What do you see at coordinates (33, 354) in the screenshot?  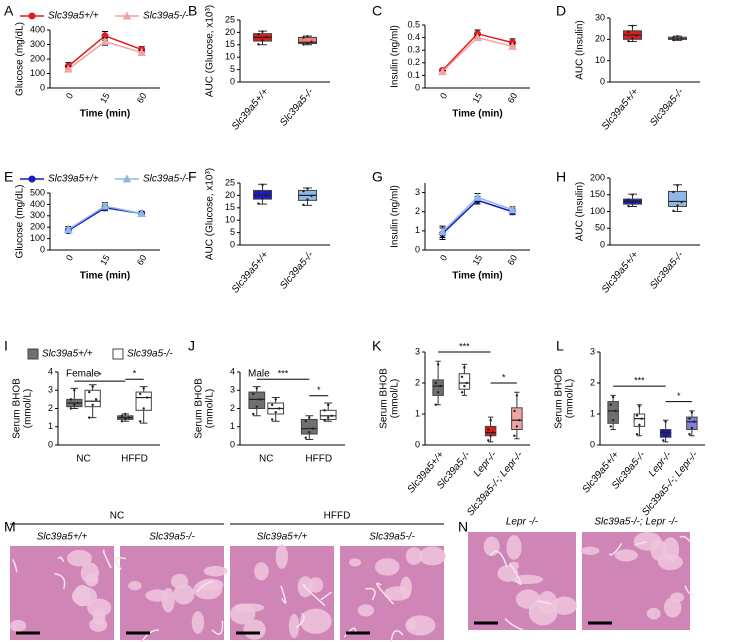 I see `legend-swatch` at bounding box center [33, 354].